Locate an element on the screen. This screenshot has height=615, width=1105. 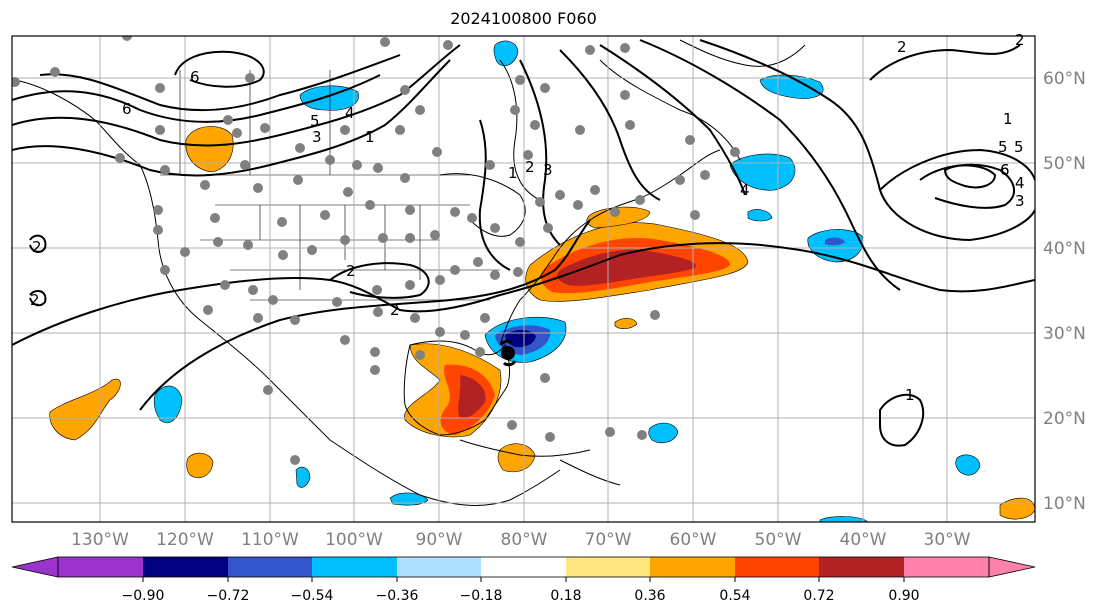
colorbar-tick-label: −0.72 is located at coordinates (228, 596).